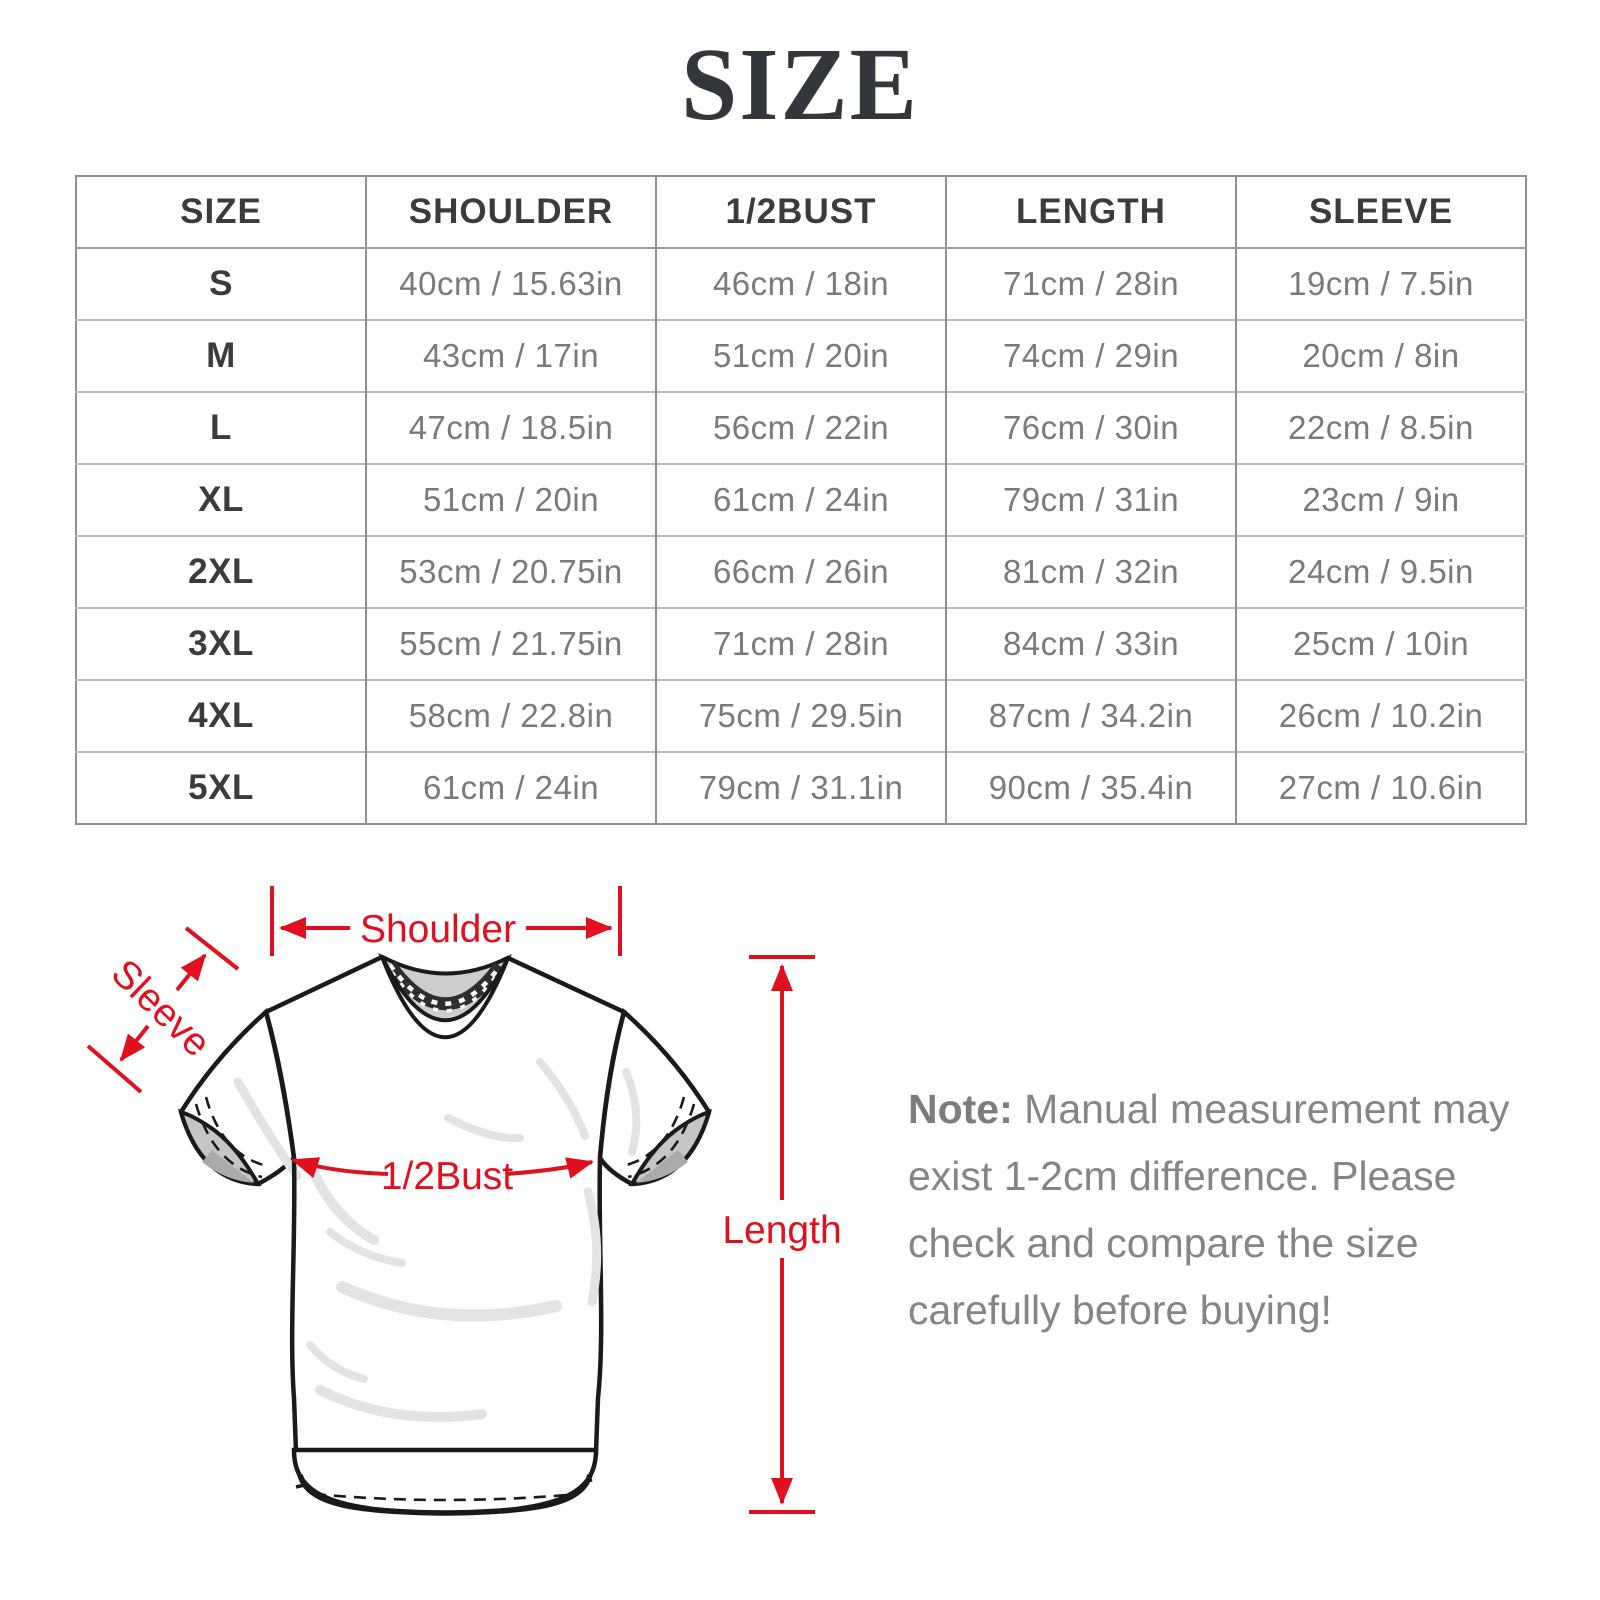  Describe the element at coordinates (1090, 427) in the screenshot. I see `measurement-cell: 76cm / 30in` at that location.